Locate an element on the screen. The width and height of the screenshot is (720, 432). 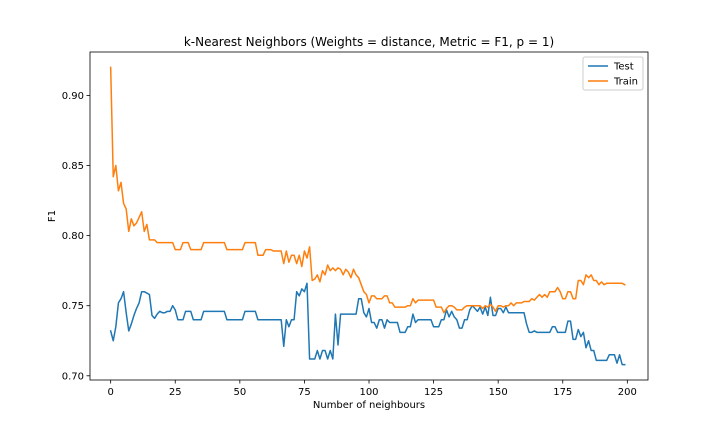
legend-label-train: Train is located at coordinates (625, 82).